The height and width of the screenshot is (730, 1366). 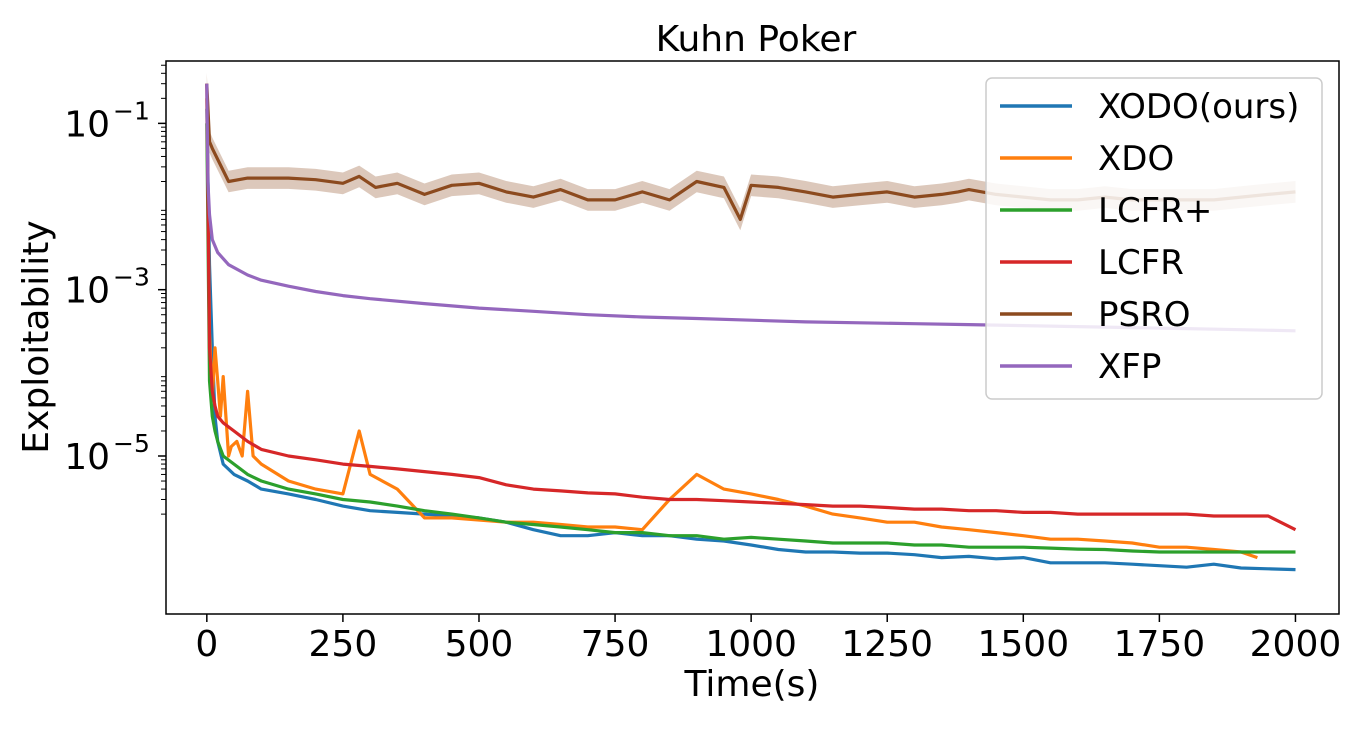 I want to click on y-axis: 10−110−310−5, so click(x=115, y=289).